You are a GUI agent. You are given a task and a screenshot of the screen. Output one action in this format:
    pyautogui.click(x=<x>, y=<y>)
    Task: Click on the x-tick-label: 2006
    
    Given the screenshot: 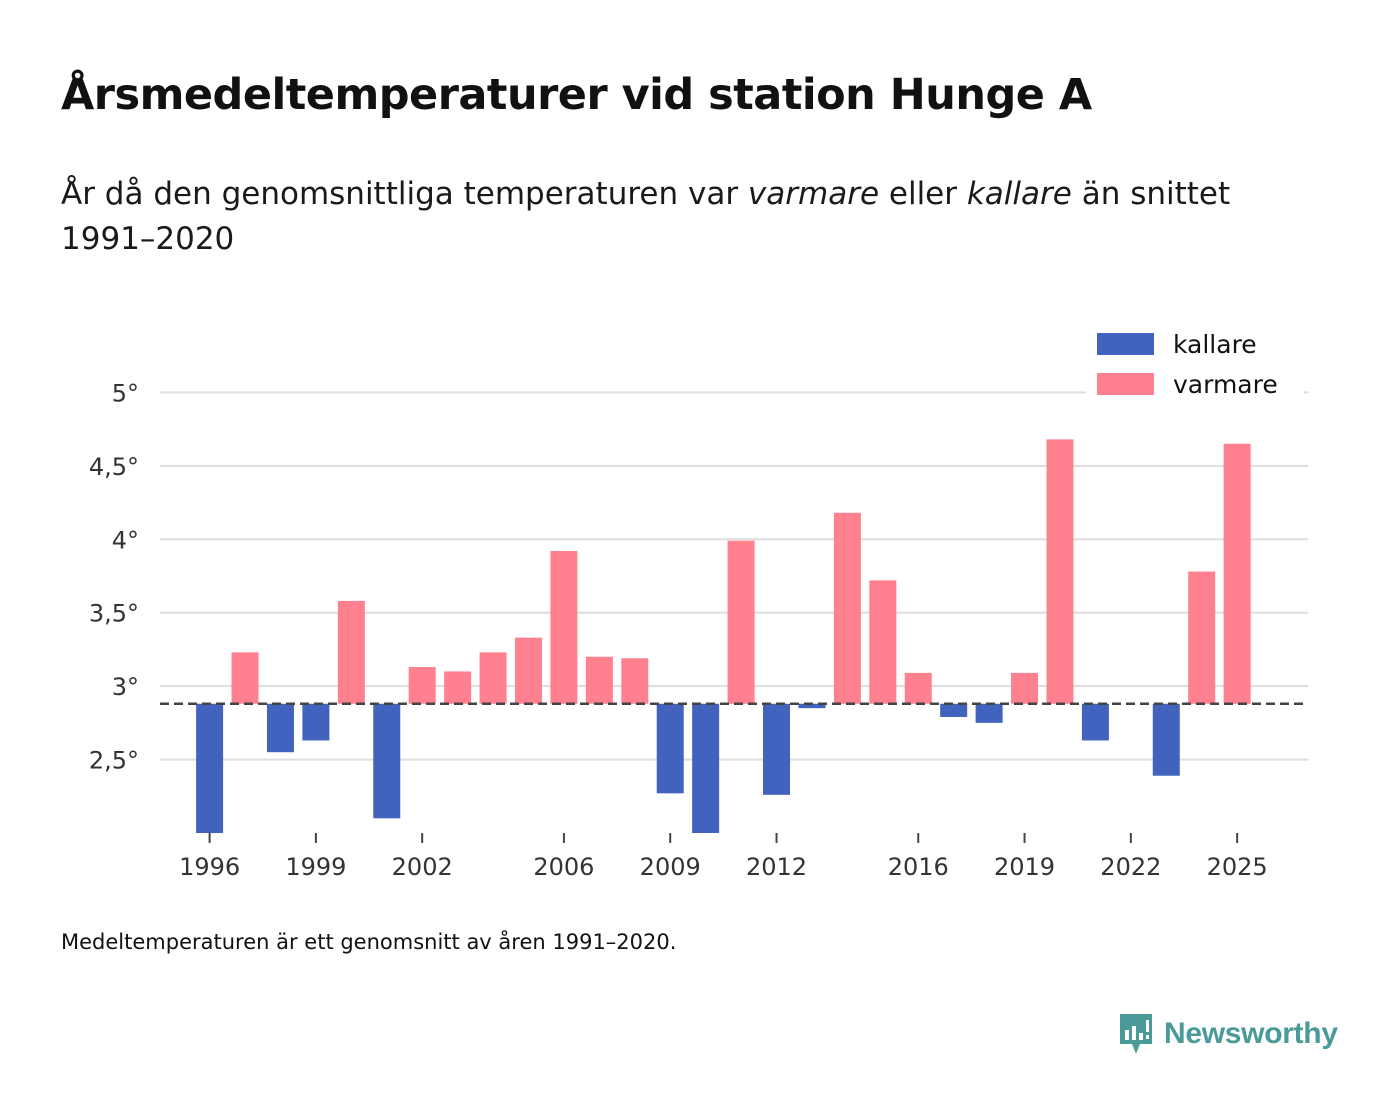 What is the action you would take?
    pyautogui.click(x=563, y=867)
    